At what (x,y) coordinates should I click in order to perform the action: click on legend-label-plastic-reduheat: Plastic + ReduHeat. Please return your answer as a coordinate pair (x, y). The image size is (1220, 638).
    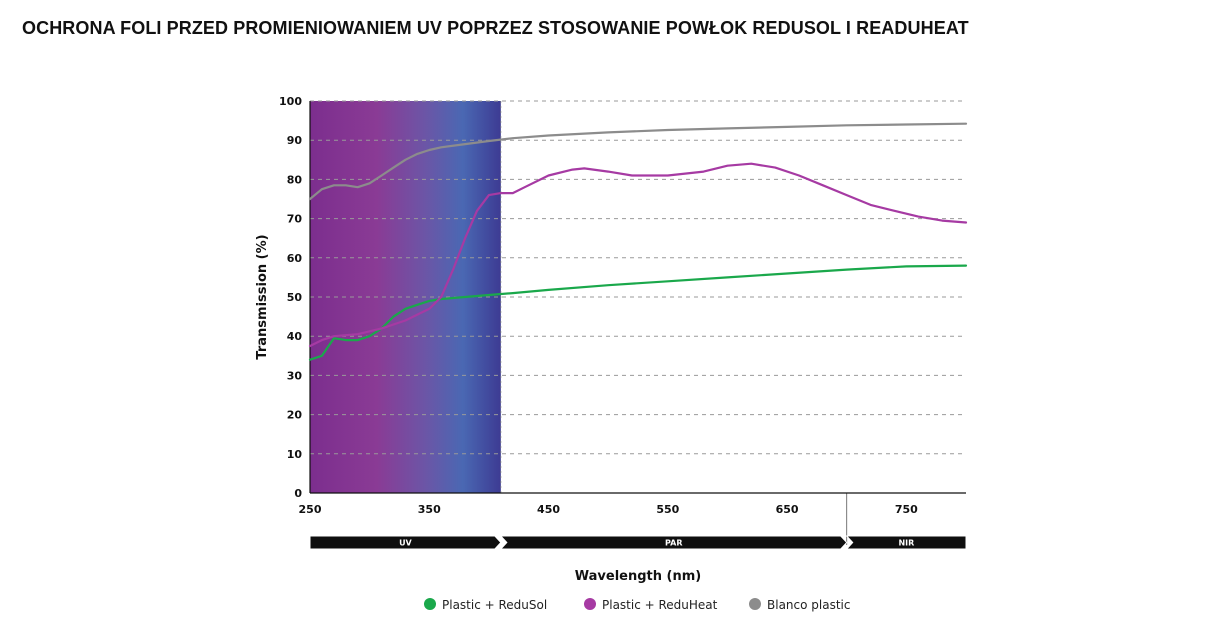
    Looking at the image, I should click on (660, 605).